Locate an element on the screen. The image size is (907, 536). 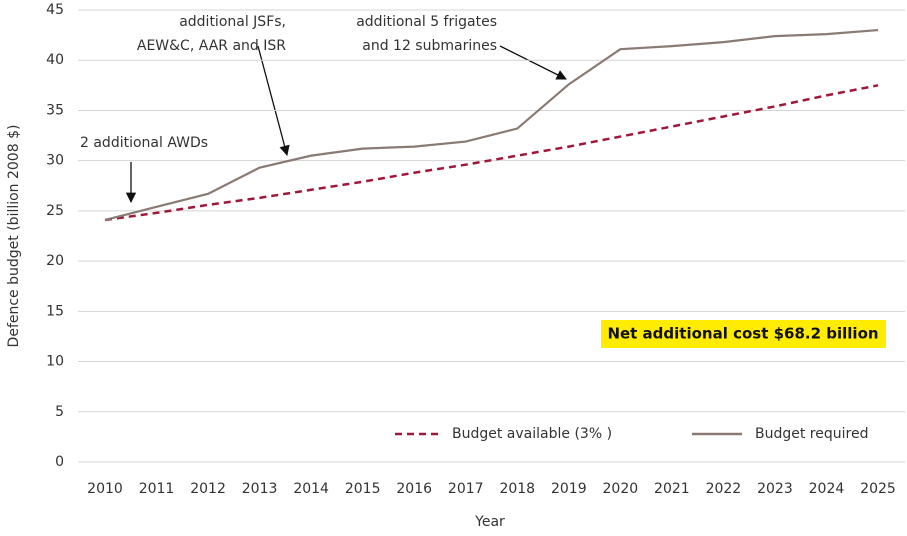
annotation: and 12 submarines is located at coordinates (429, 46).